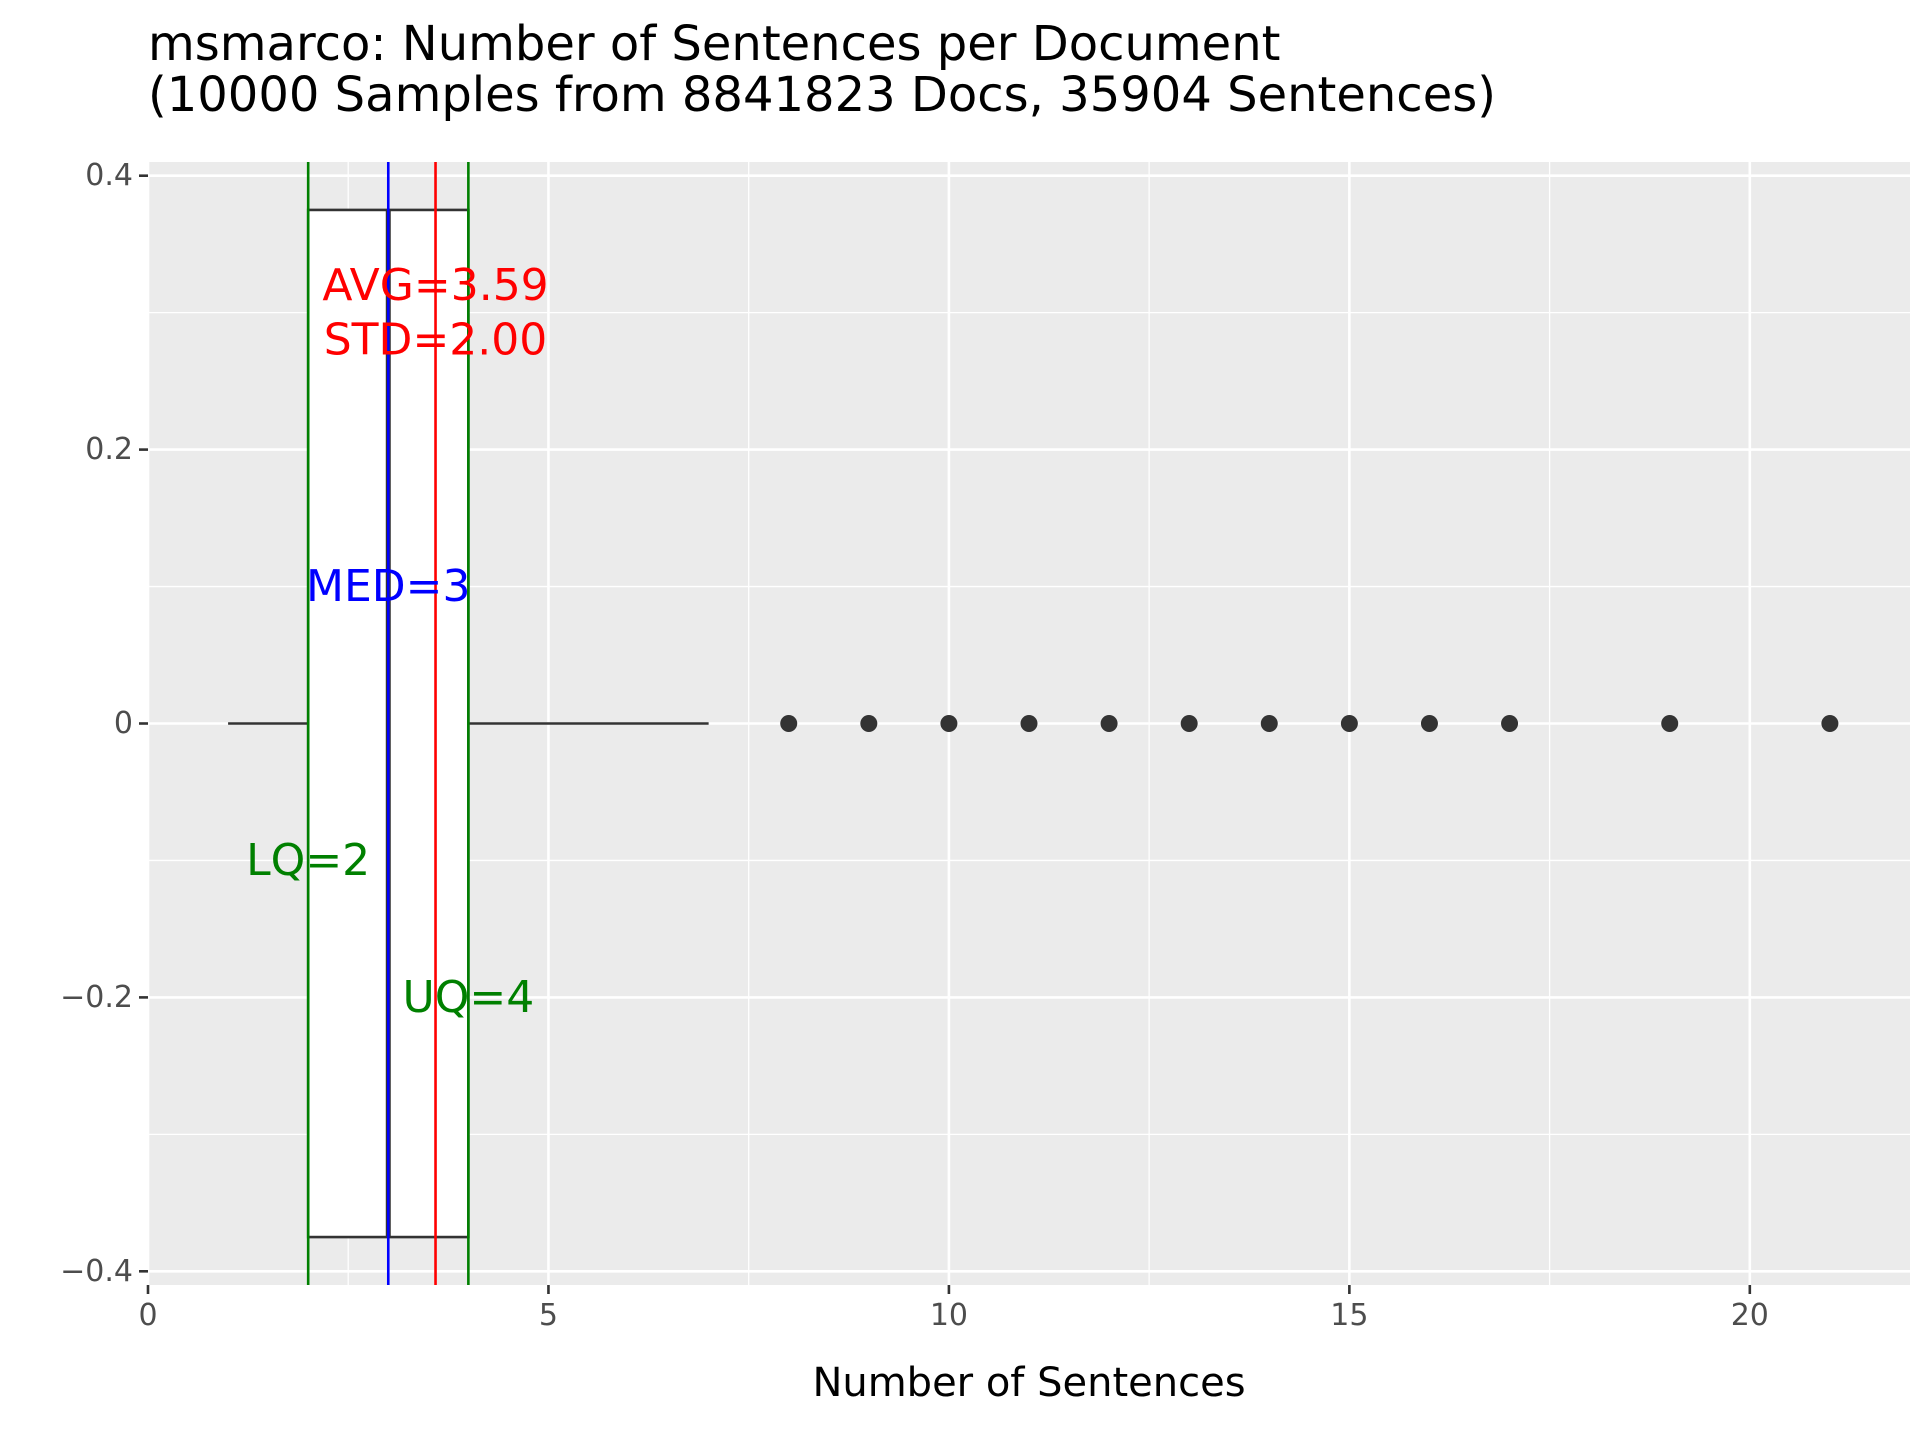 The image size is (1920, 1440). What do you see at coordinates (1309, 723) in the screenshot?
I see `outlier-points` at bounding box center [1309, 723].